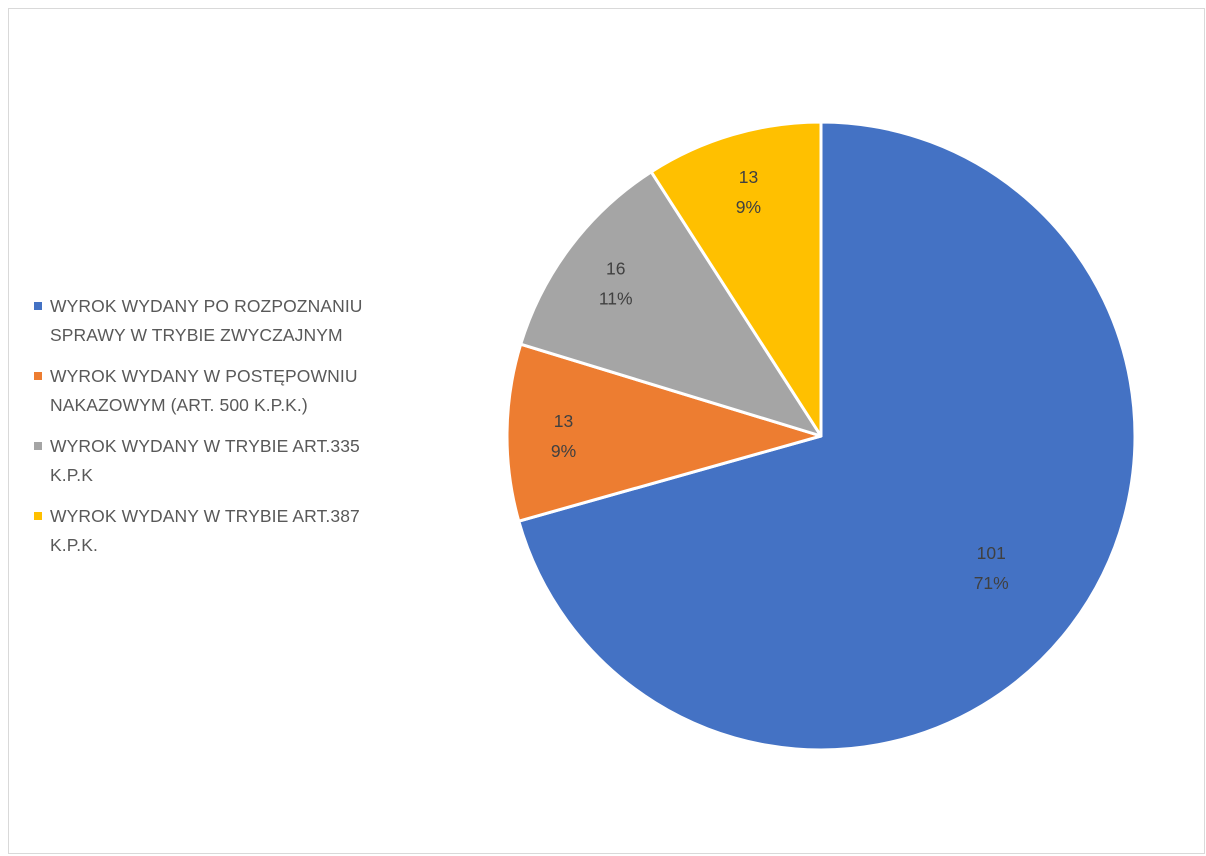 Image resolution: width=1206 pixels, height=856 pixels. What do you see at coordinates (616, 299) in the screenshot?
I see `slice-percent-label: 11%` at bounding box center [616, 299].